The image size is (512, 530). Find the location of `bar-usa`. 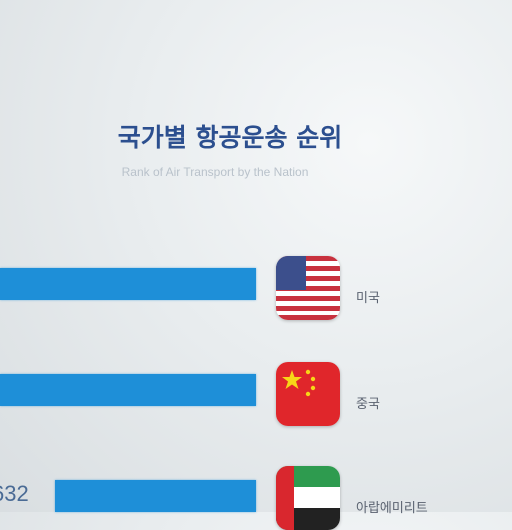

bar-usa is located at coordinates (128, 284).